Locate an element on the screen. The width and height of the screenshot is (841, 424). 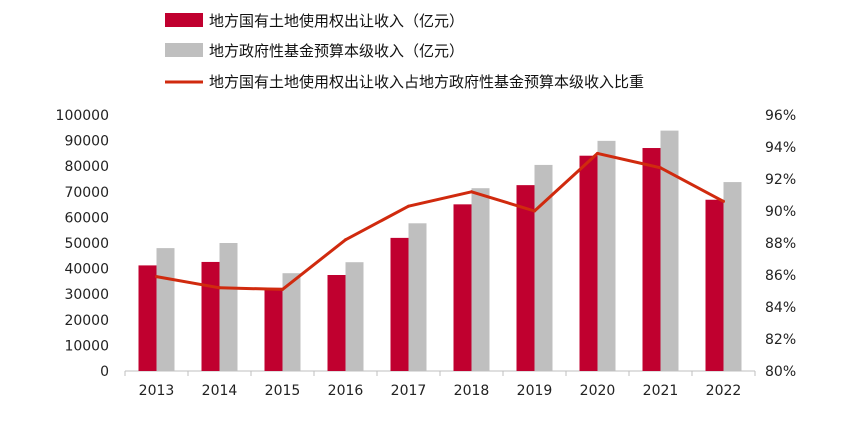
legend-item-fund-revenue: 地方政府性基金预算本级收入（亿元） is located at coordinates (314, 51).